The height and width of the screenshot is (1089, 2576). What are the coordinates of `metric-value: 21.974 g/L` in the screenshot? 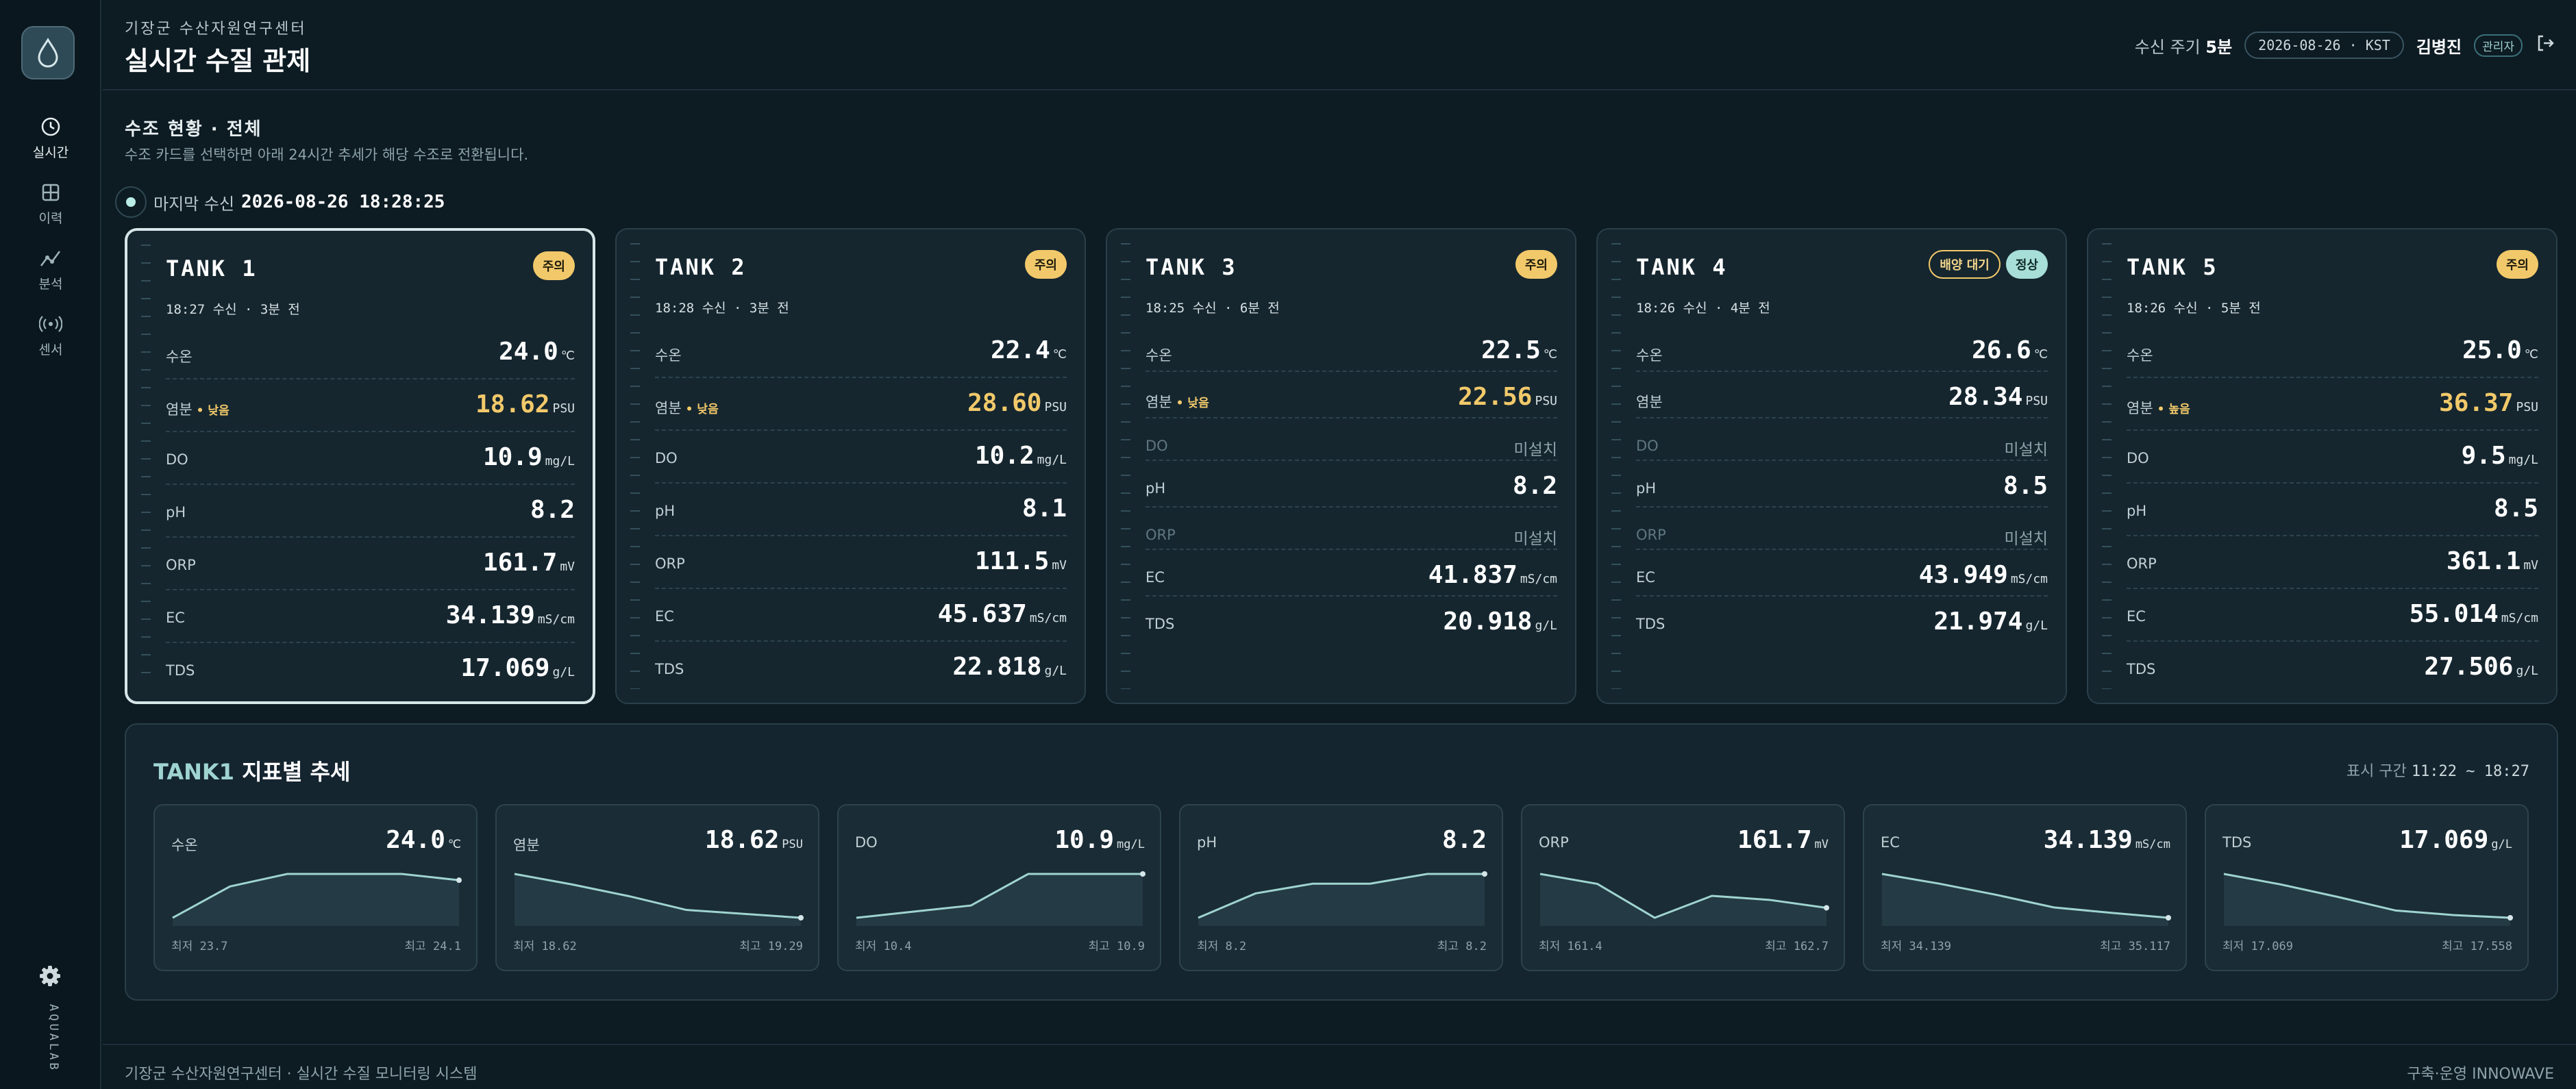 It's located at (1990, 622).